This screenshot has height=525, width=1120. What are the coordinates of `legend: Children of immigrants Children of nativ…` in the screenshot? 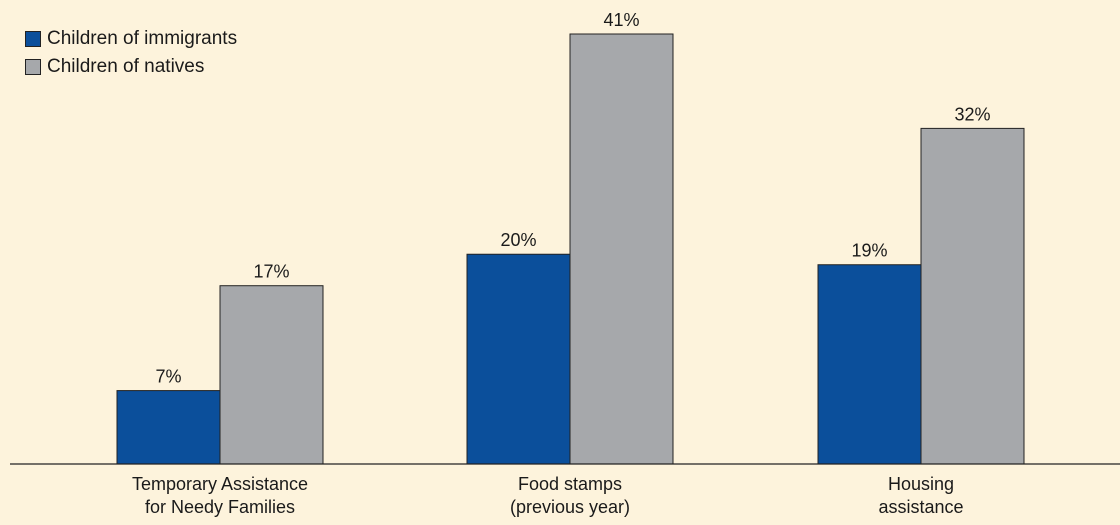 It's located at (131, 54).